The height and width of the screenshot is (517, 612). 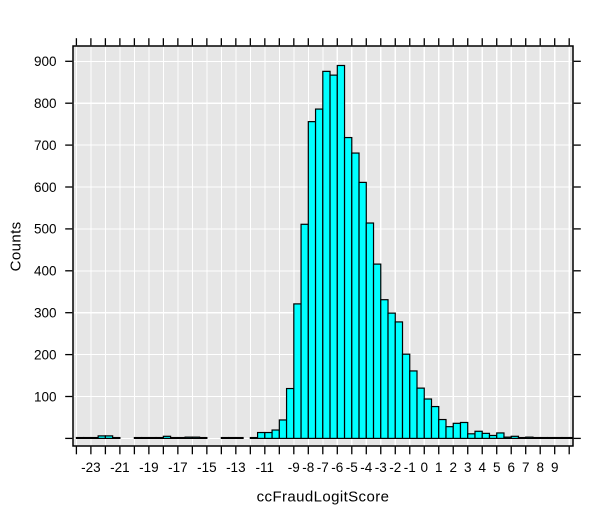 What do you see at coordinates (308, 467) in the screenshot?
I see `svg-text: -8` at bounding box center [308, 467].